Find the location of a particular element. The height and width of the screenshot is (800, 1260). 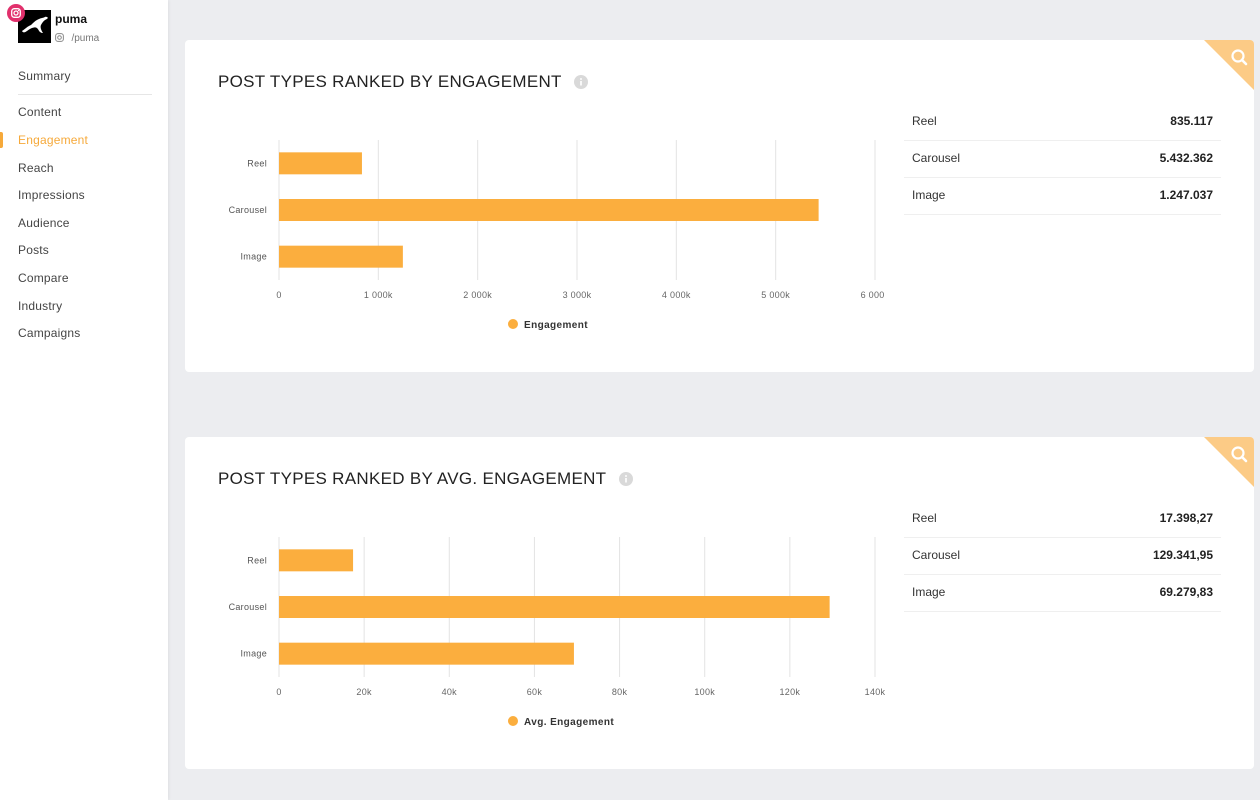

nav-divider is located at coordinates (85, 94).